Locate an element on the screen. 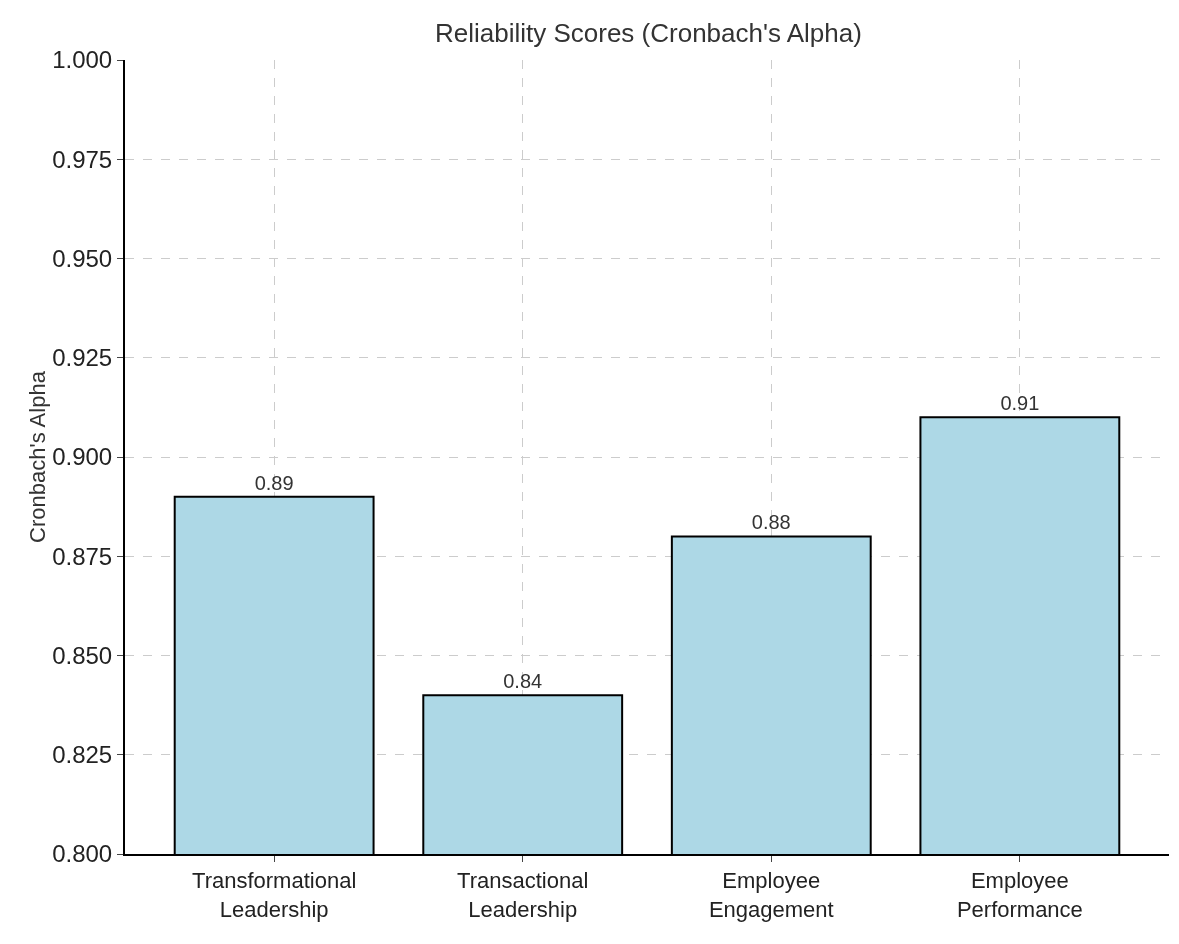 This screenshot has width=1179, height=944. data-label: 0.89 is located at coordinates (274, 482).